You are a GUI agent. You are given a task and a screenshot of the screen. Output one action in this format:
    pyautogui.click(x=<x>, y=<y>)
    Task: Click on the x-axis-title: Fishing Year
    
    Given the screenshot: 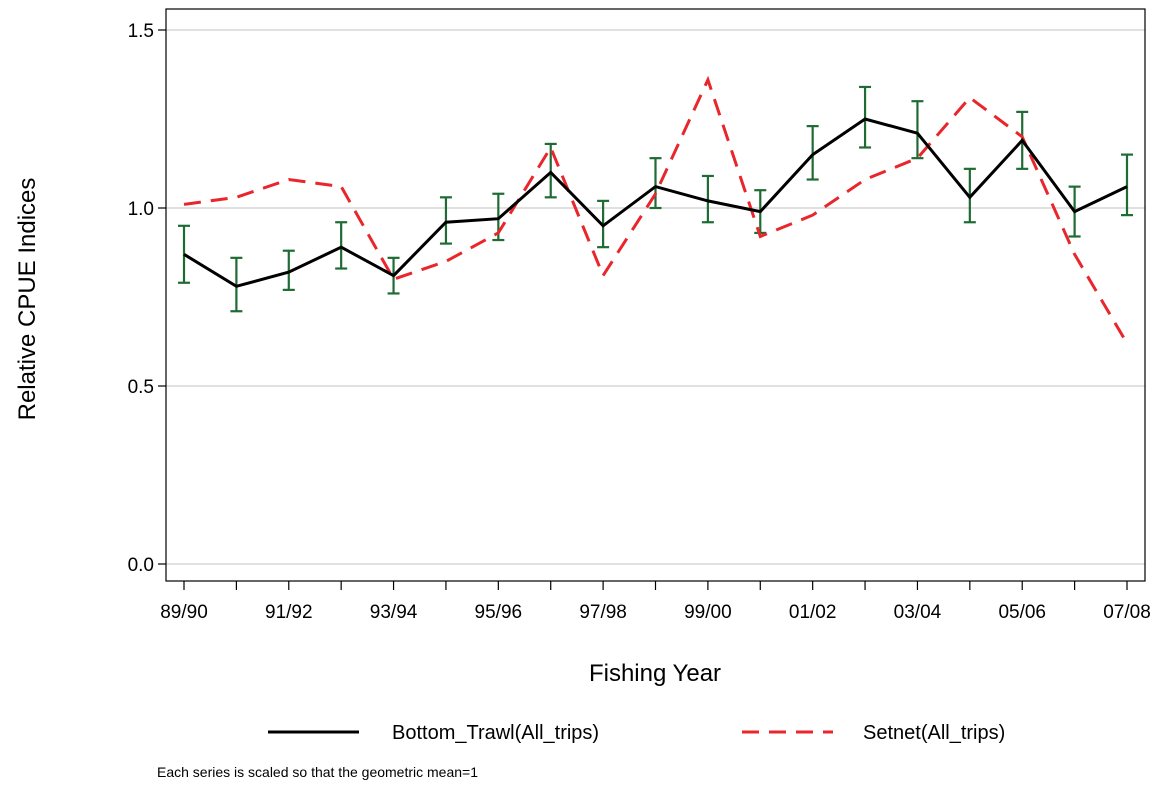 What is the action you would take?
    pyautogui.click(x=655, y=673)
    